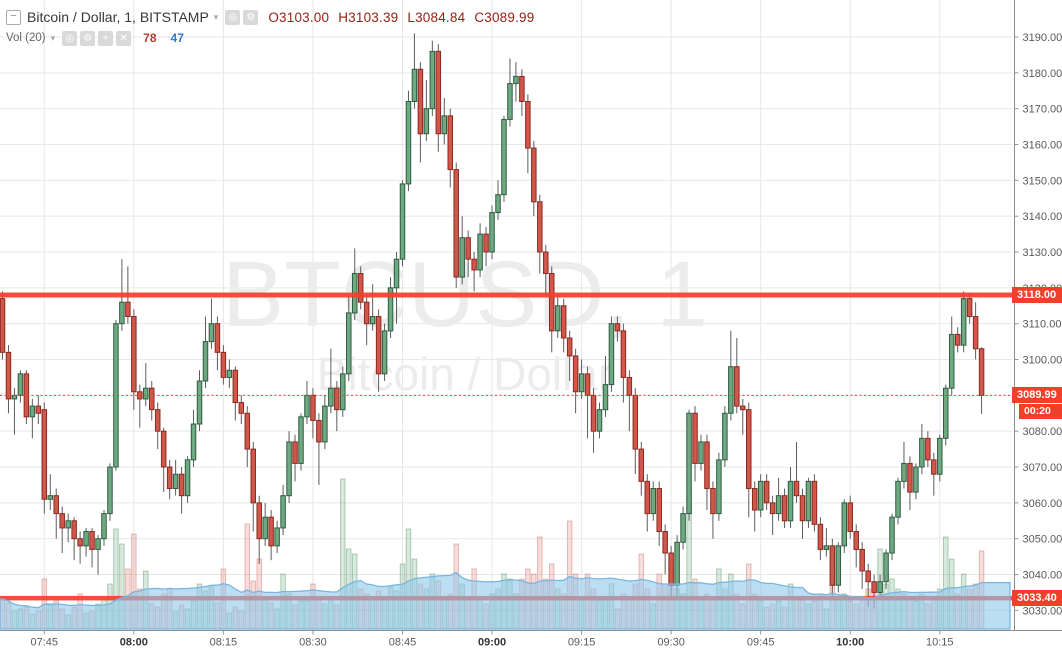  Describe the element at coordinates (1042, 146) in the screenshot. I see `price-tick-label: 3160.00` at that location.